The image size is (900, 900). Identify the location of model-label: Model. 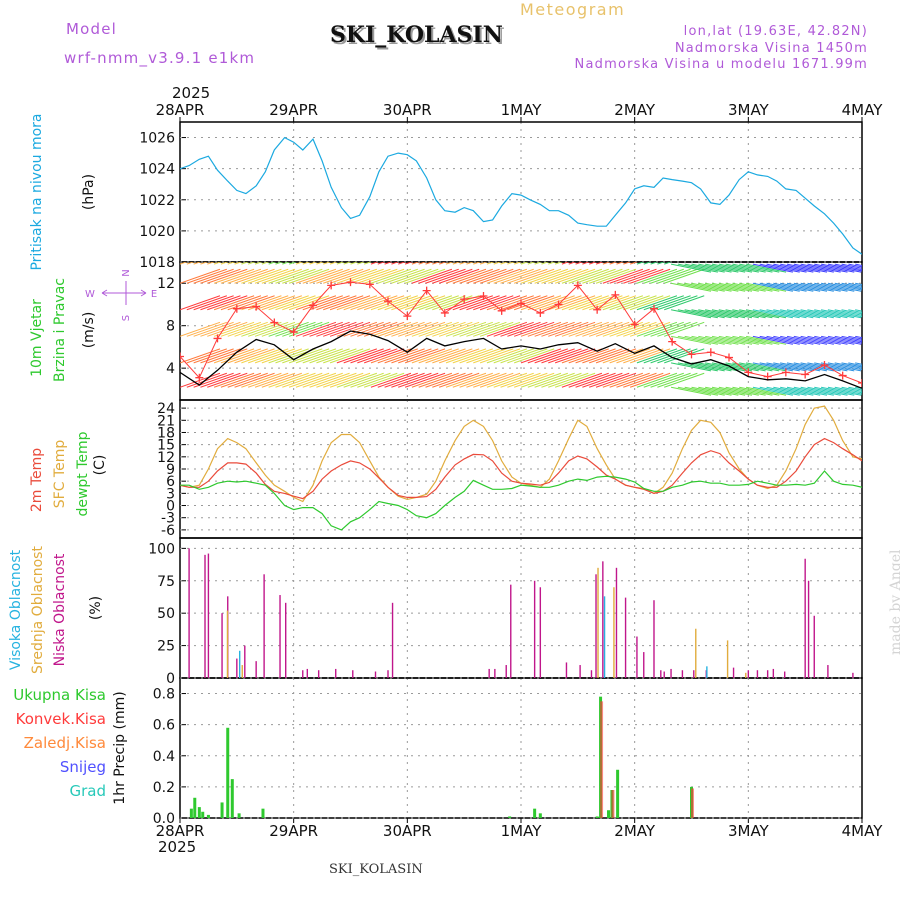
(92, 29).